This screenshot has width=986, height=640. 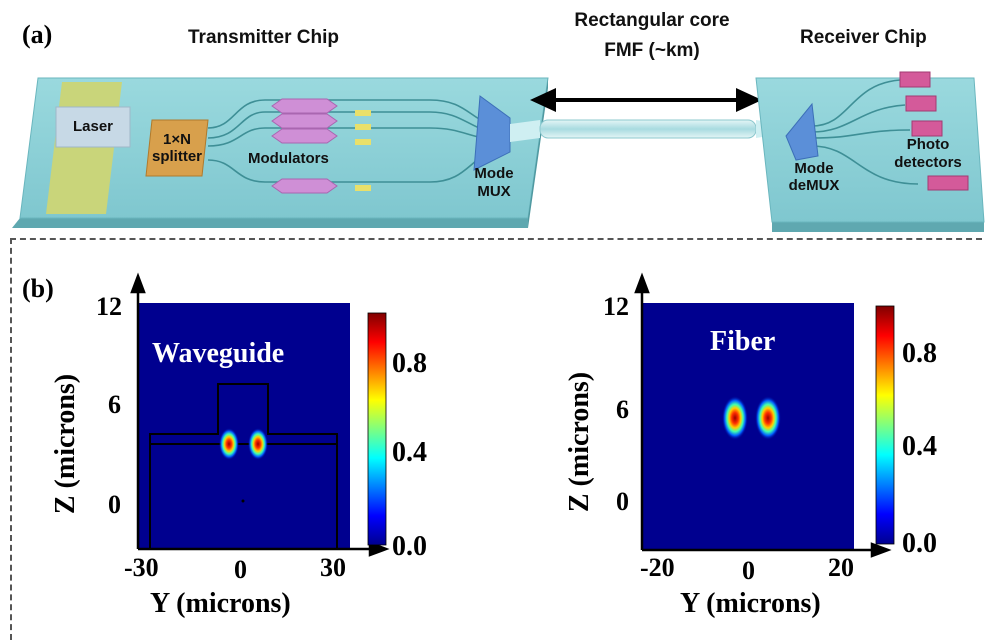 I want to click on waveguide-plot, so click(x=260, y=414).